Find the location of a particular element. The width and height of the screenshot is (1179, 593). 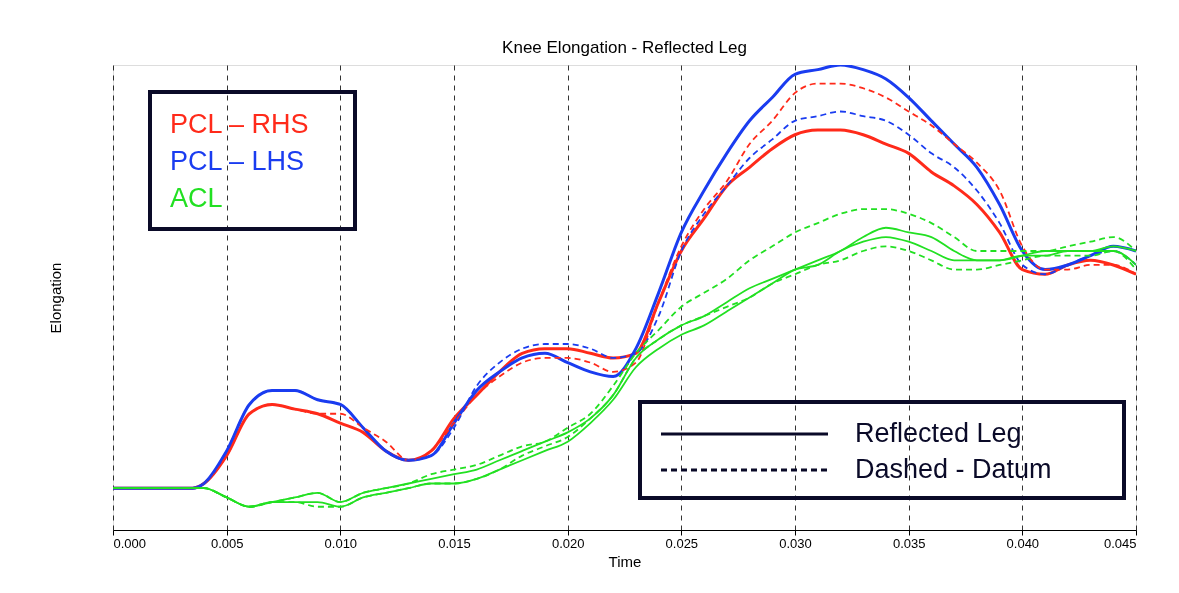

x-tick-label: 0.015 is located at coordinates (454, 543).